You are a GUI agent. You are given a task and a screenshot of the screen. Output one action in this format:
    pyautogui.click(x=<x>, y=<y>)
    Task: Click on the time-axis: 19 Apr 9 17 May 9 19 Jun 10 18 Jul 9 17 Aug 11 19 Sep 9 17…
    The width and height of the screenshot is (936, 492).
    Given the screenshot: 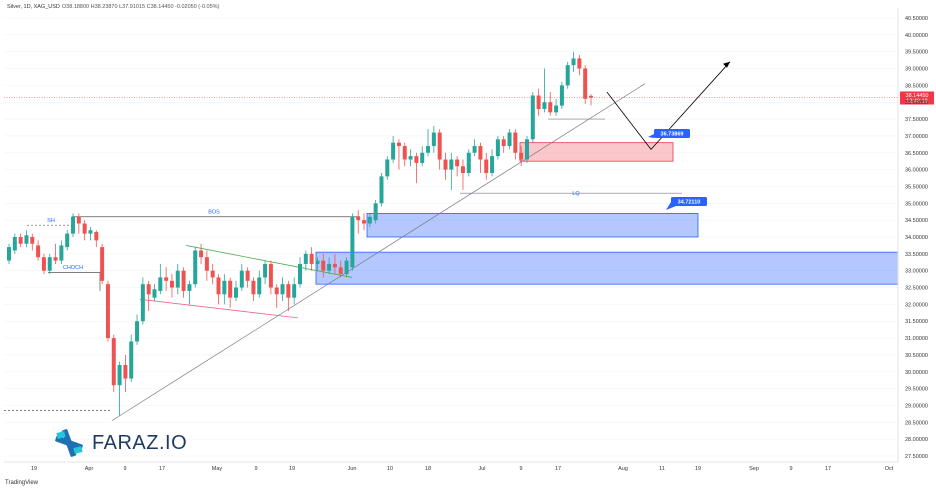 What is the action you would take?
    pyautogui.click(x=451, y=466)
    